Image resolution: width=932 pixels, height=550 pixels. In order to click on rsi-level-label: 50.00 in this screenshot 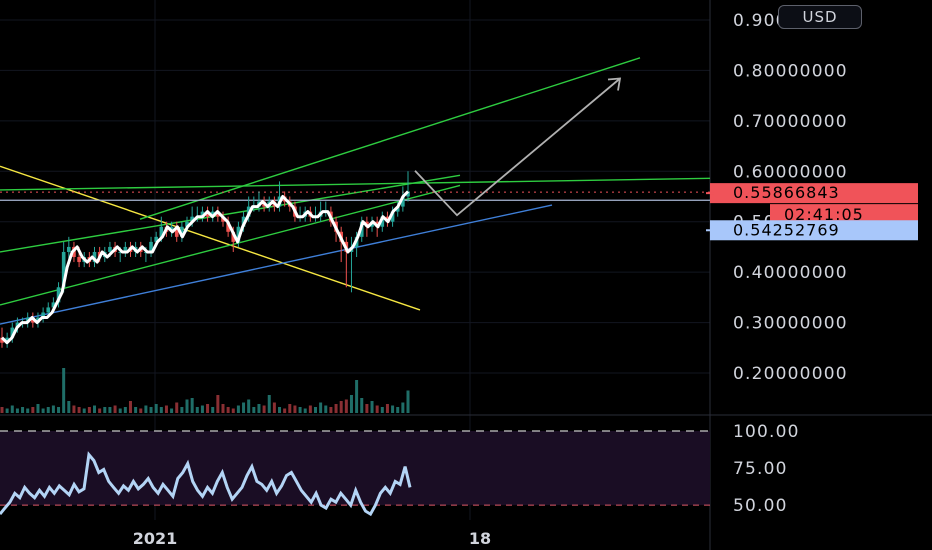, I will do `click(760, 506)`.